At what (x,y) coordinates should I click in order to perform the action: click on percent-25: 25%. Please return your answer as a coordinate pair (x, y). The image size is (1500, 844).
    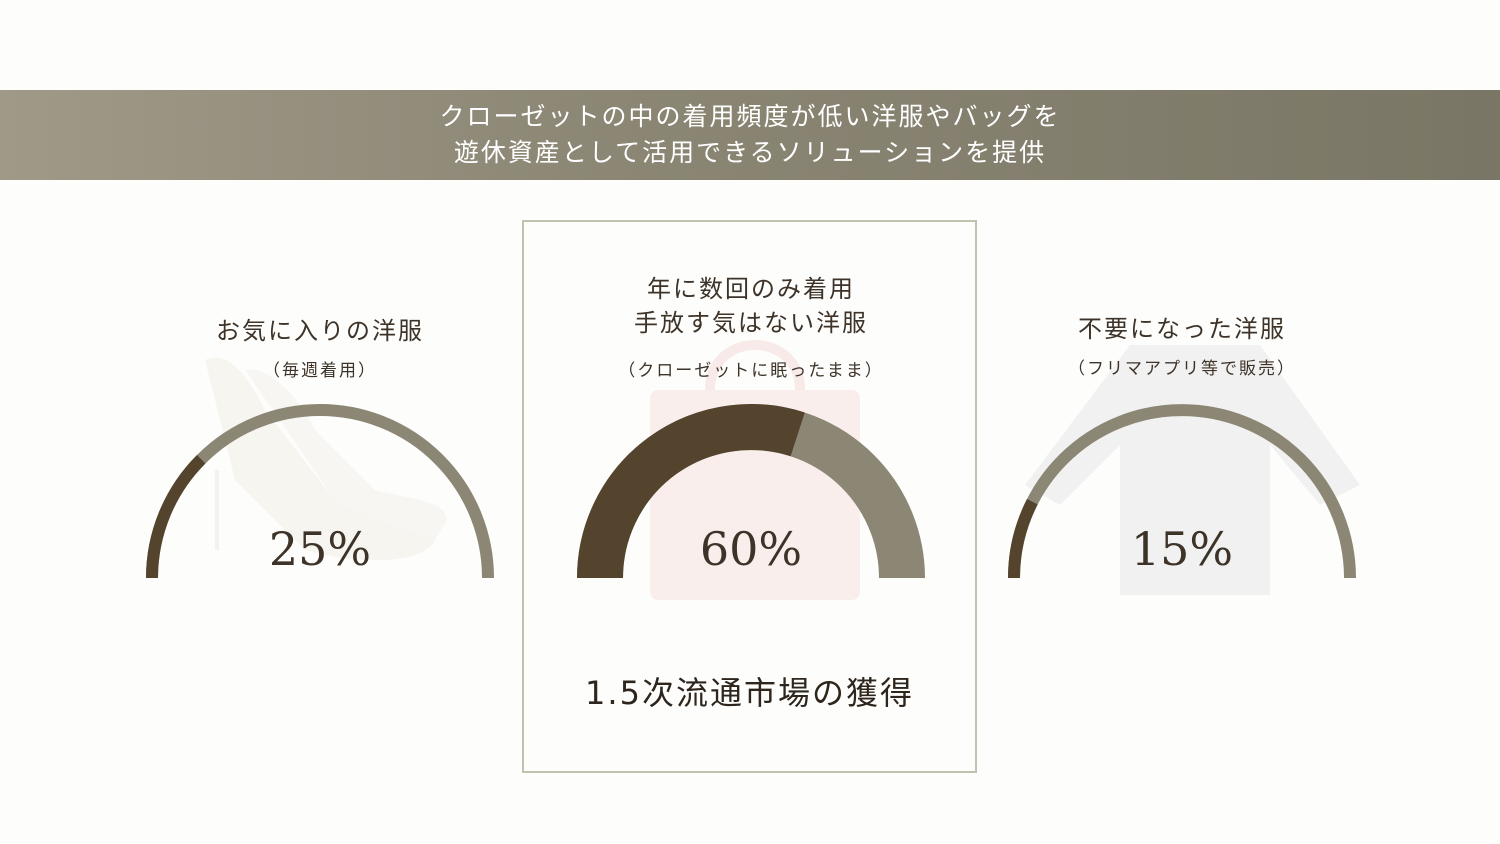
    Looking at the image, I should click on (320, 549).